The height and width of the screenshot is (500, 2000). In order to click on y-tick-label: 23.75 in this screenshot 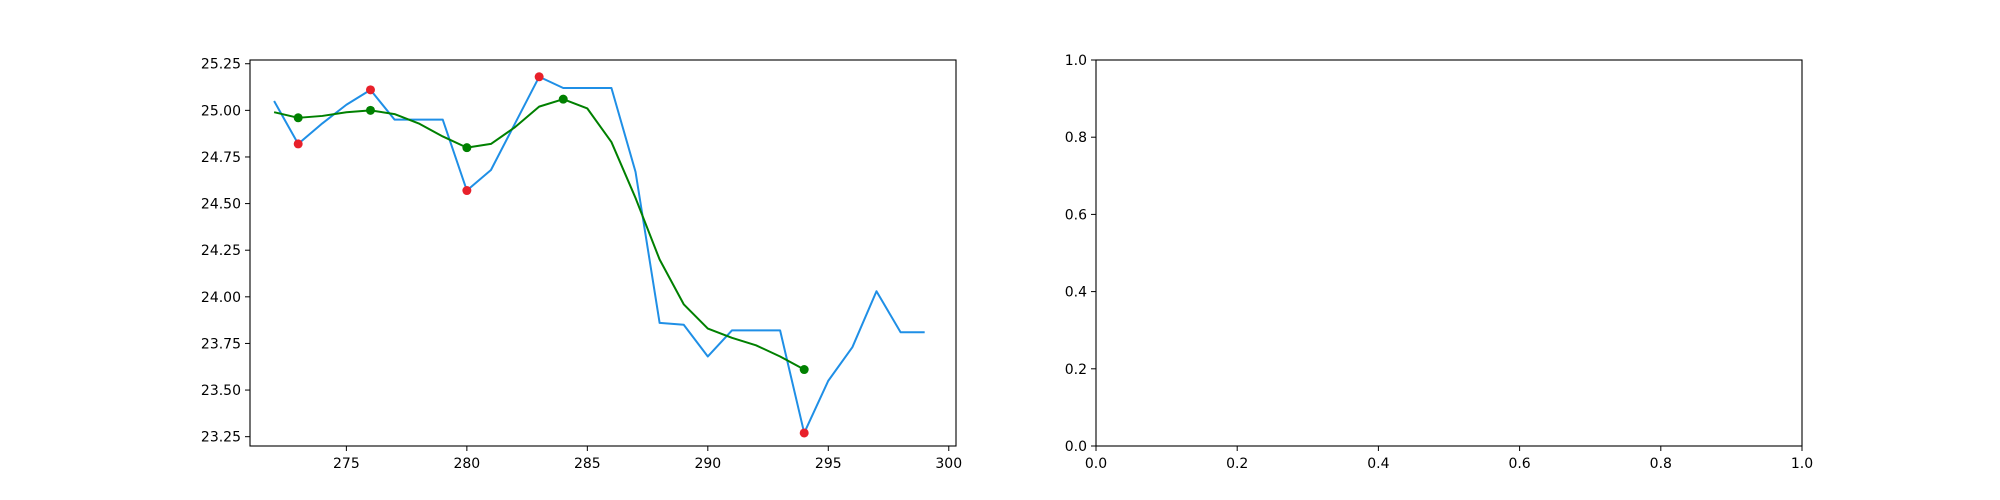, I will do `click(221, 344)`.